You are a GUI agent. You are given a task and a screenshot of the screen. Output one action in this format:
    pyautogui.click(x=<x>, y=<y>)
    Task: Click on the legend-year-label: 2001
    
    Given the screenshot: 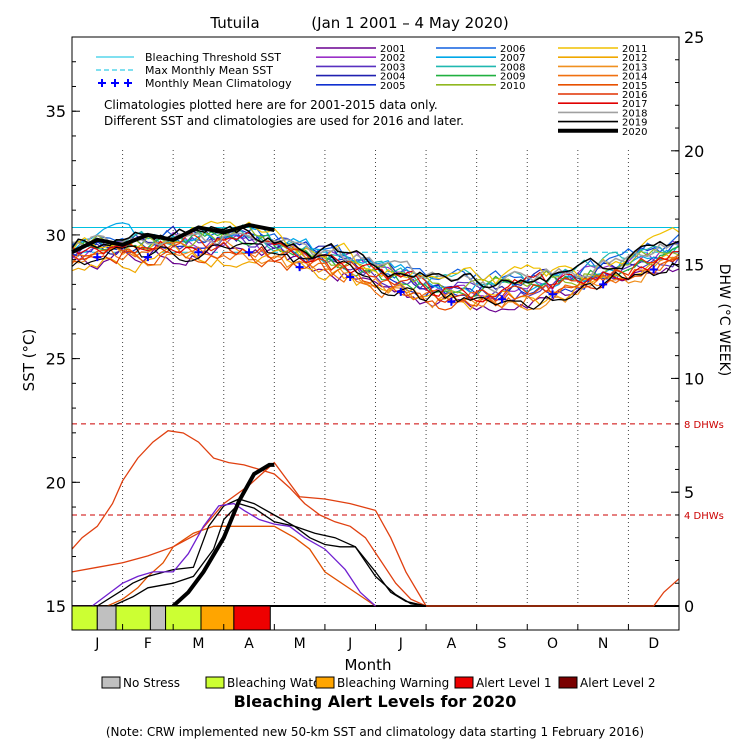 What is the action you would take?
    pyautogui.click(x=392, y=49)
    